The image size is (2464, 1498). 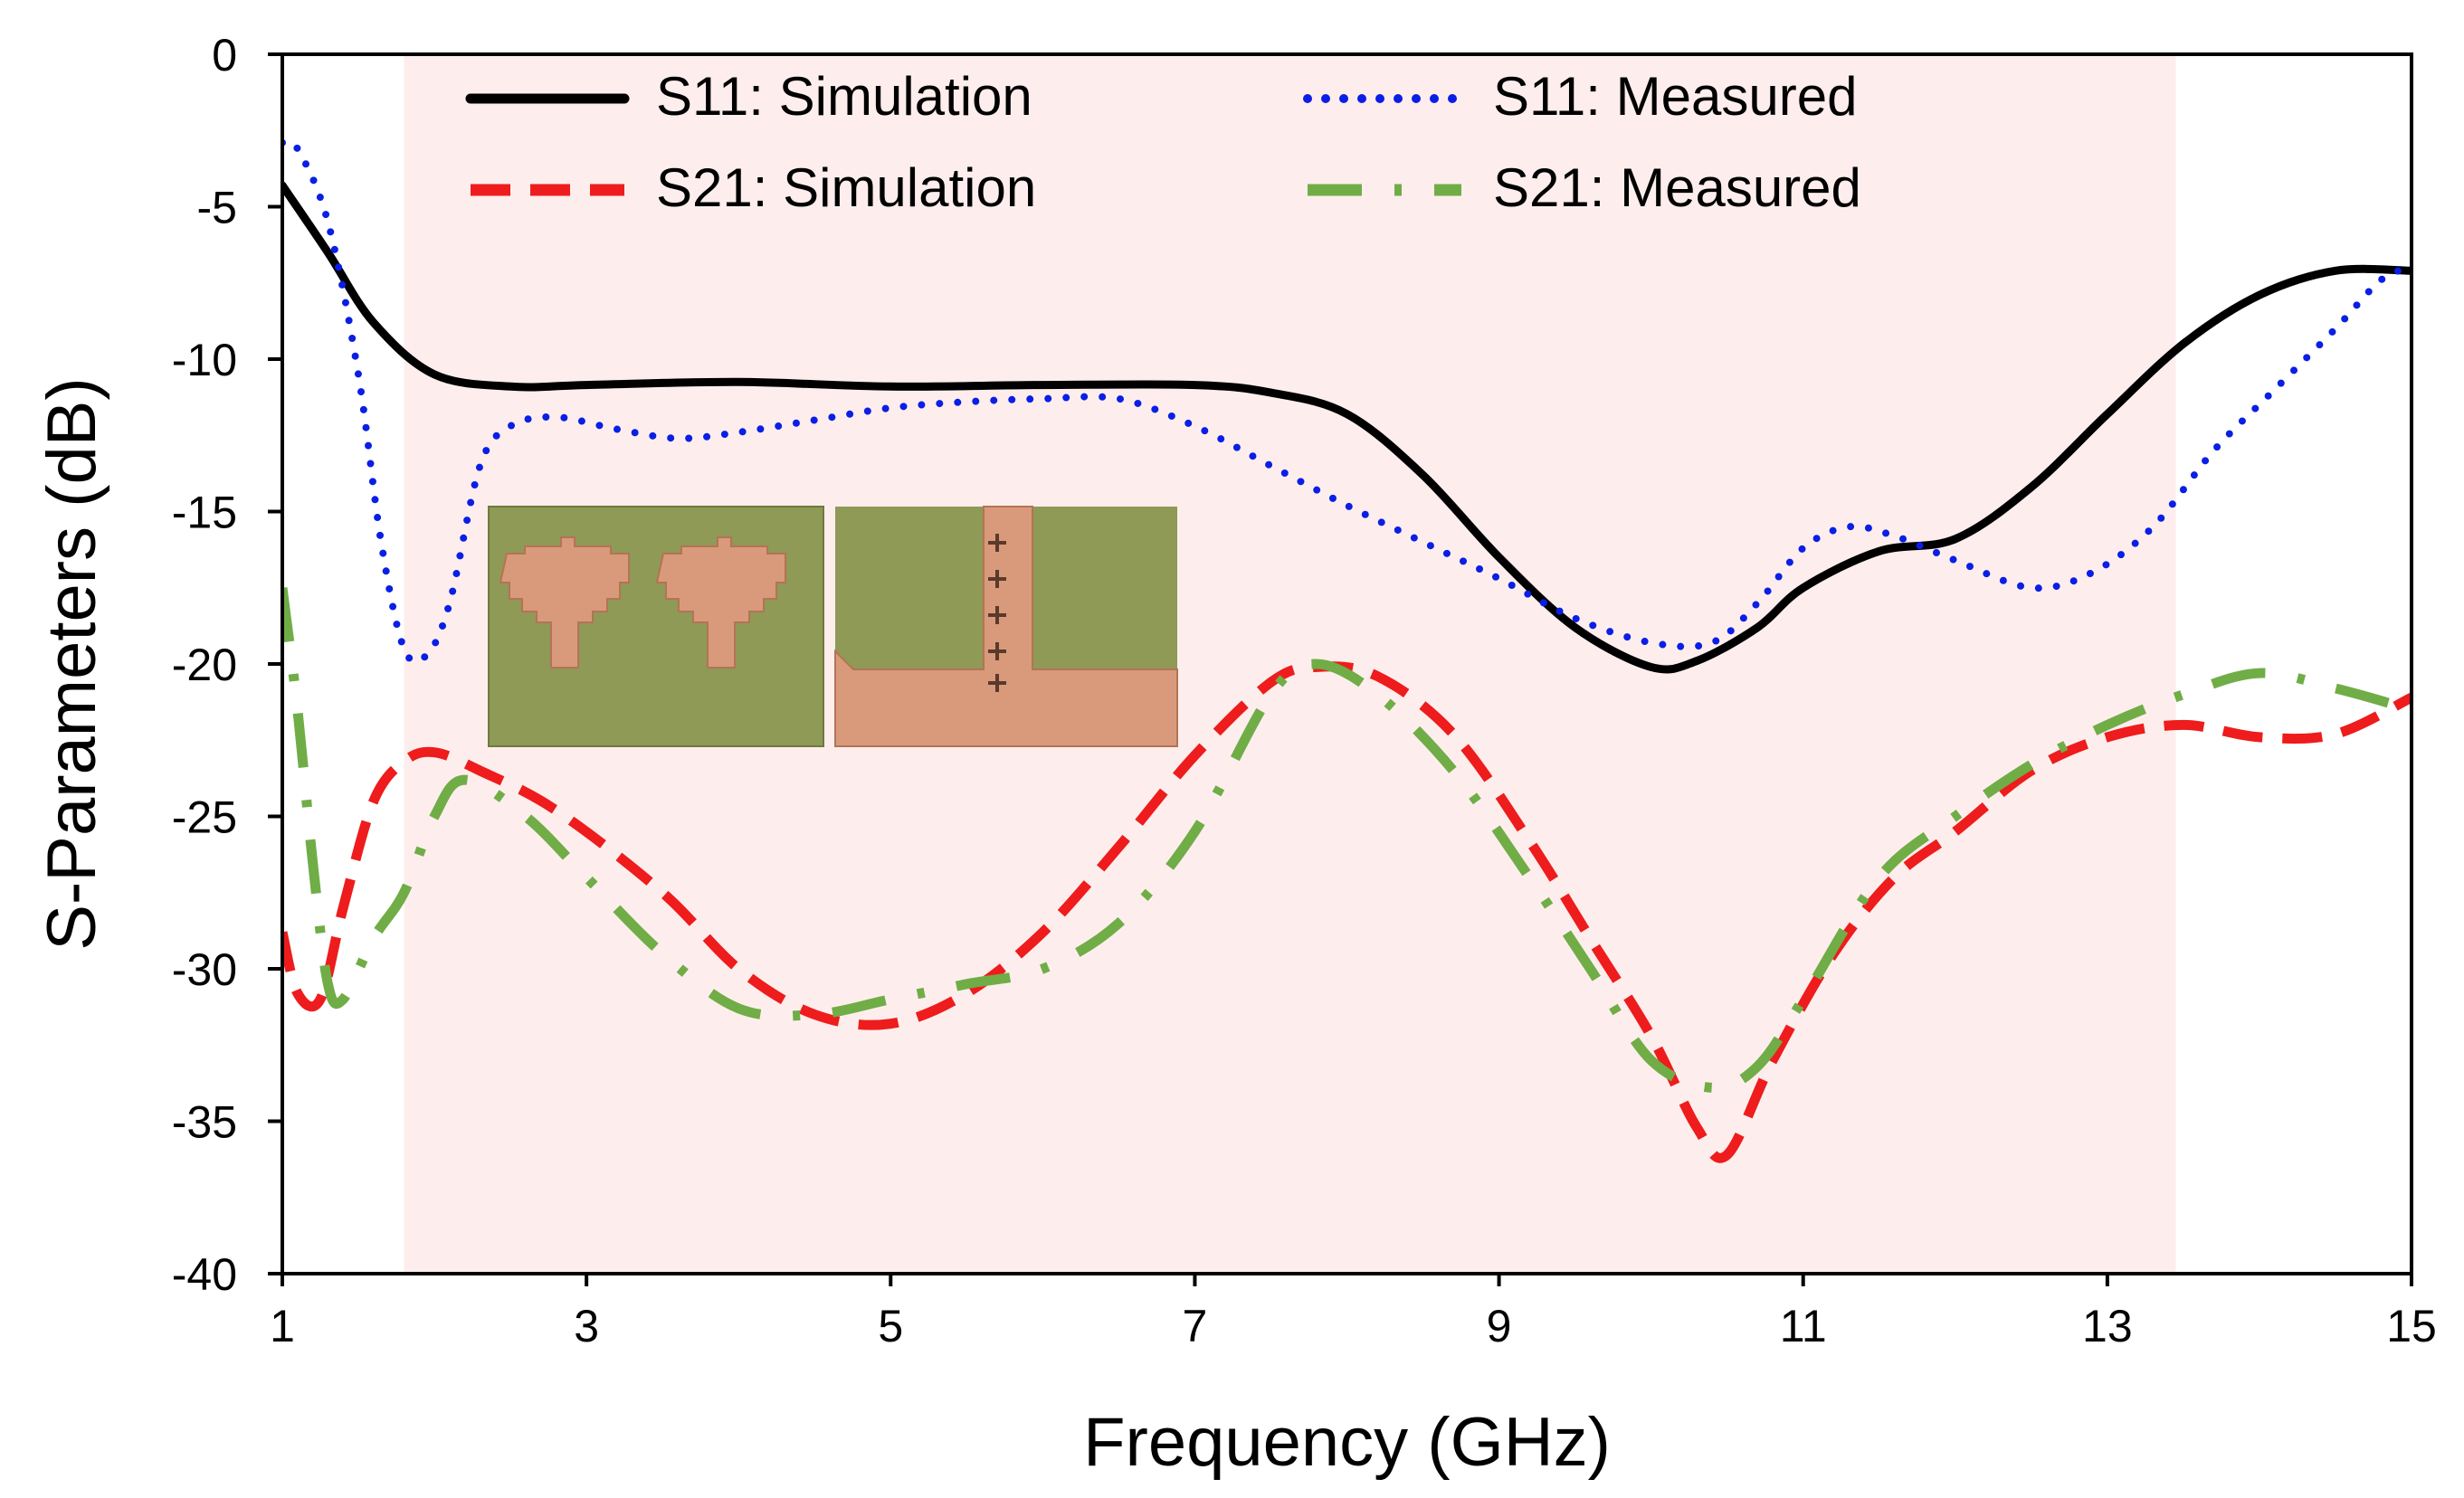 I want to click on y-tick-label: -20, so click(x=204, y=665).